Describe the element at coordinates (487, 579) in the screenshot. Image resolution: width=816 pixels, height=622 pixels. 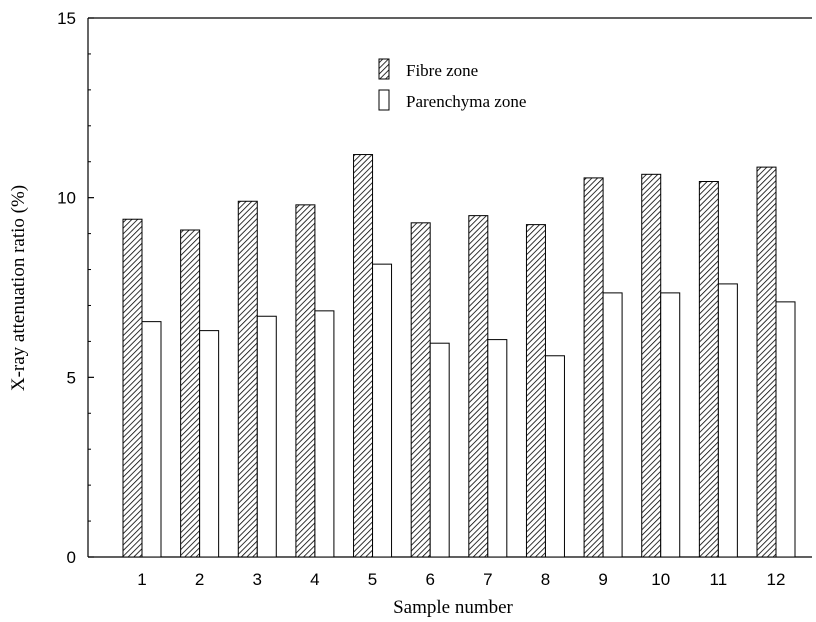
I see `x-tick-label: 7` at that location.